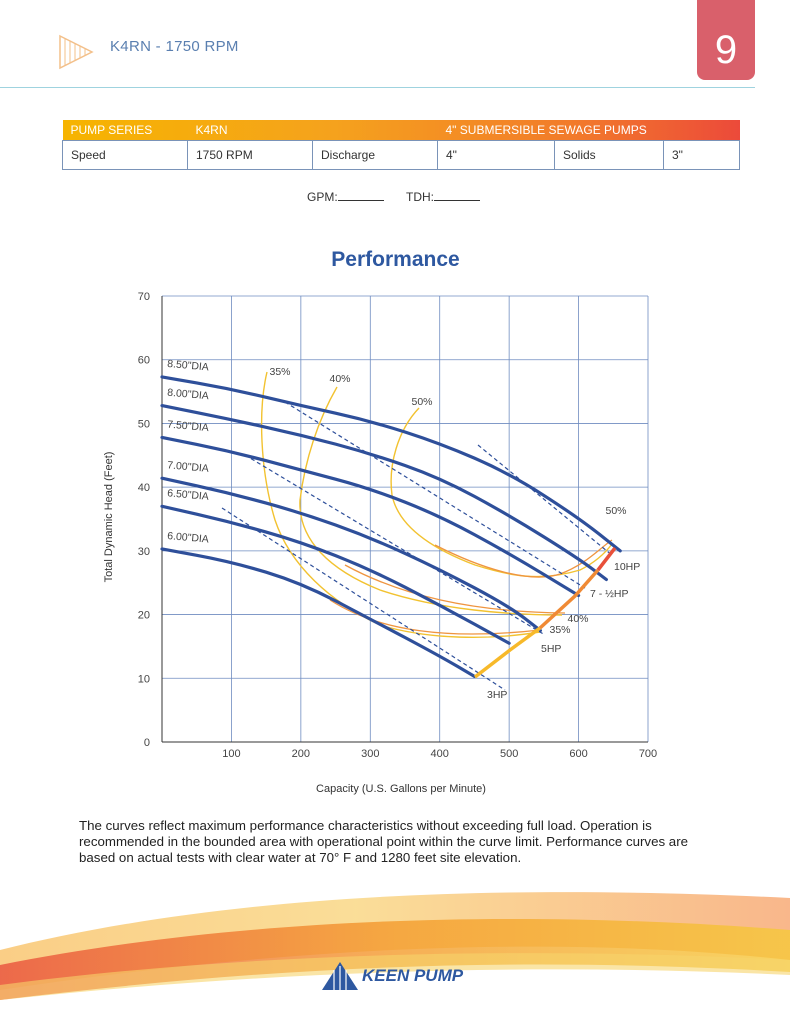 Image resolution: width=791 pixels, height=1024 pixels. Describe the element at coordinates (188, 495) in the screenshot. I see `diameter-label: 6.50"DIA` at that location.